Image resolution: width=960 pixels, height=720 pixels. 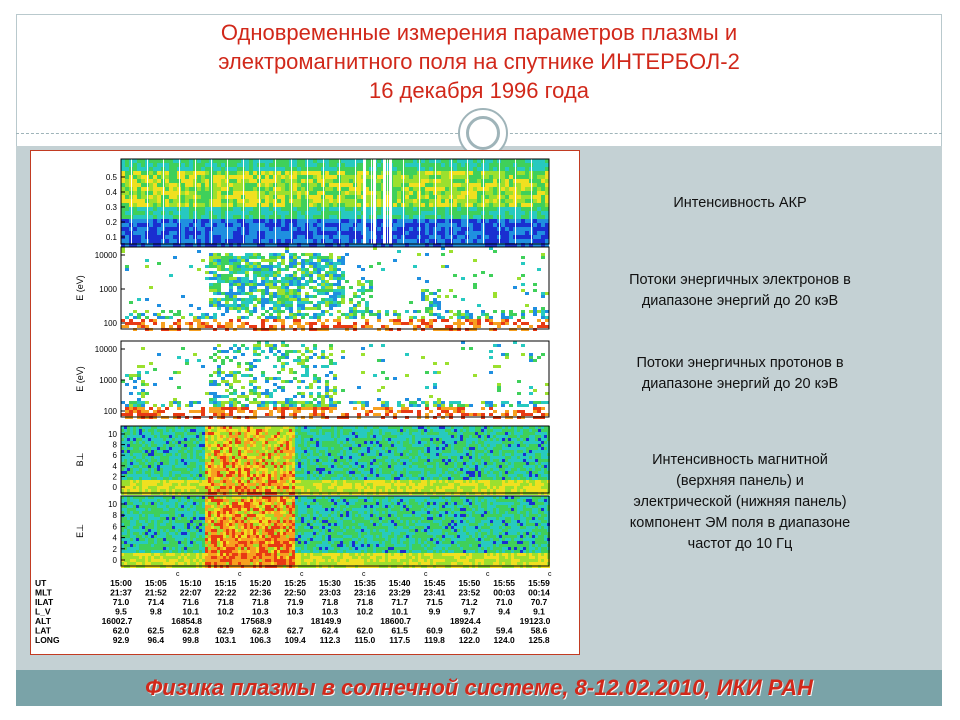 What do you see at coordinates (115, 455) in the screenshot?
I see `y-tick-label-b_perp: 6` at bounding box center [115, 455].